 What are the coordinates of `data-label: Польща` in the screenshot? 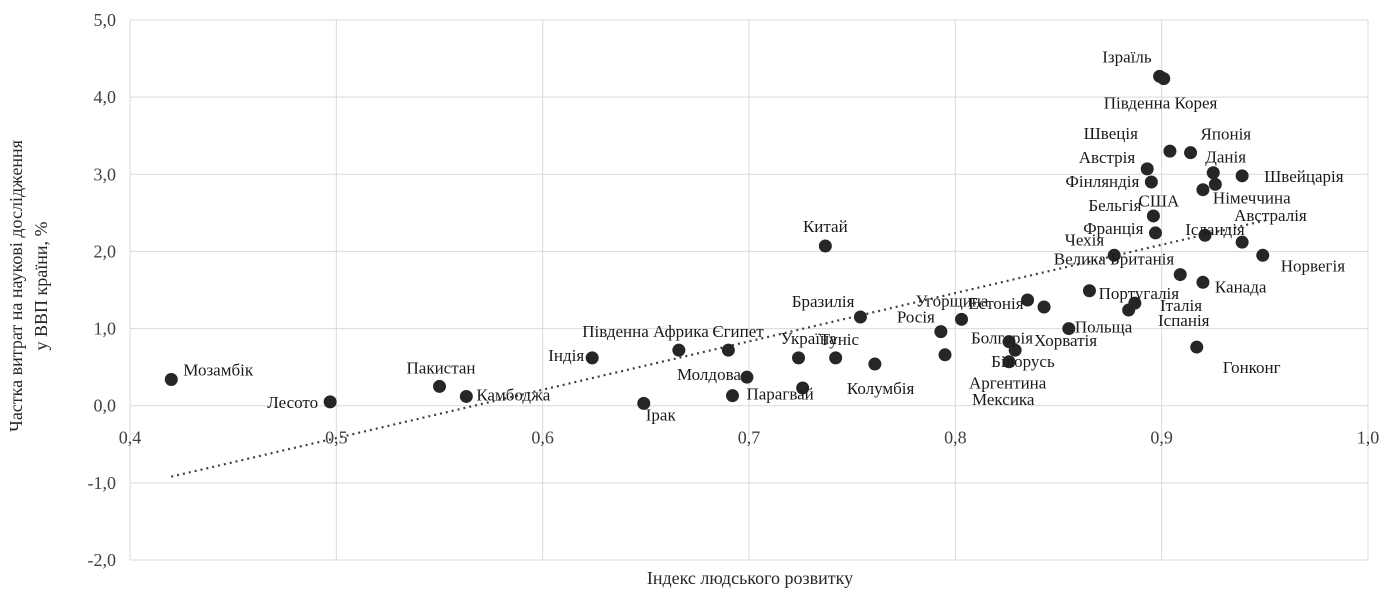 It's located at (1104, 327).